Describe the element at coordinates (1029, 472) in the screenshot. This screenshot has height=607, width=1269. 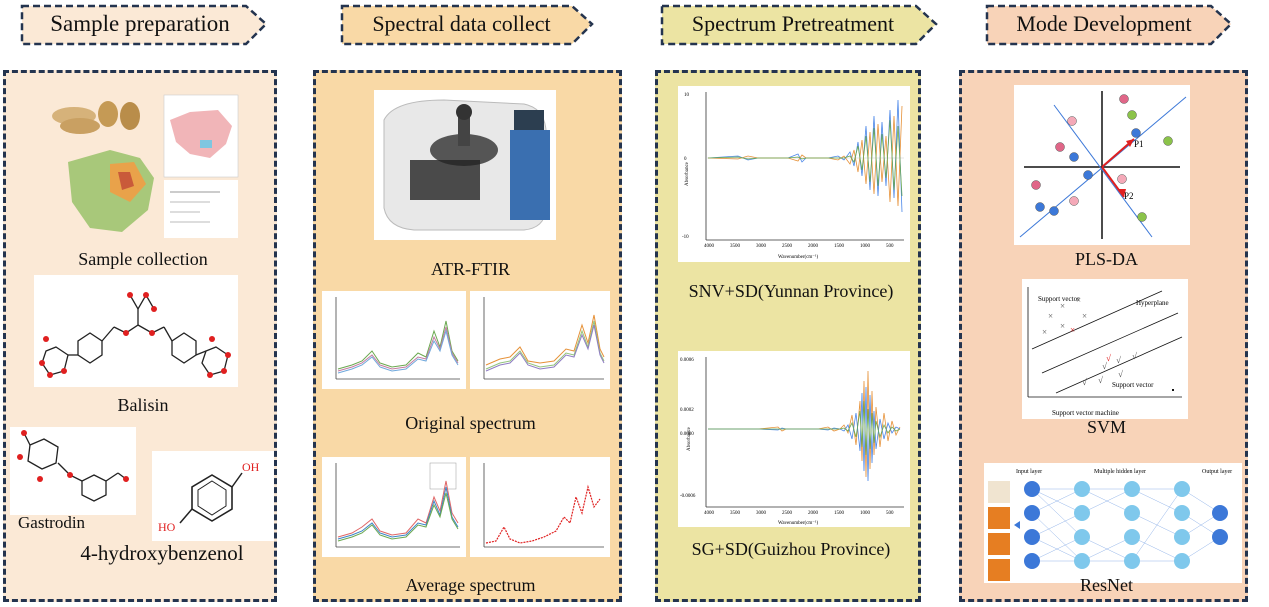
I see `input-layer-label: Input layer` at that location.